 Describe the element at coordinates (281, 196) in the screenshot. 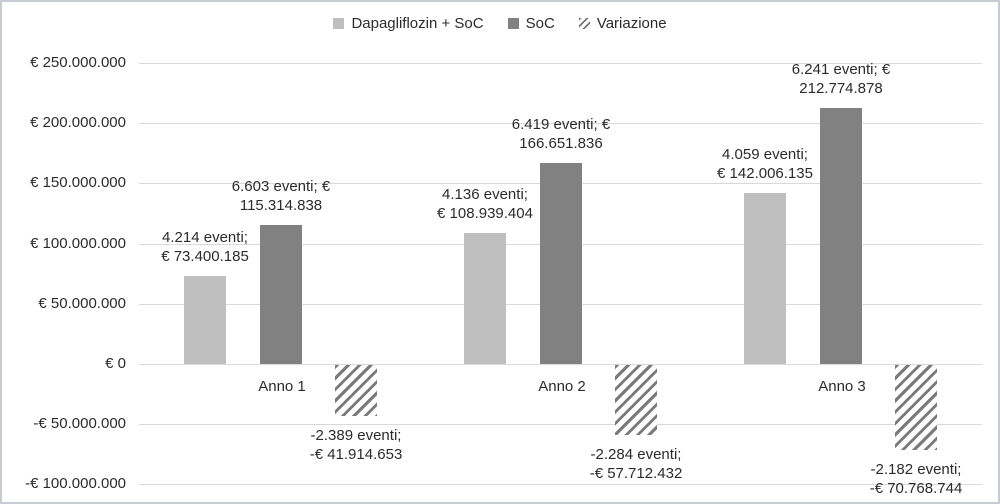

I see `data-label: 6.603 eventi; € 115.314.838` at that location.